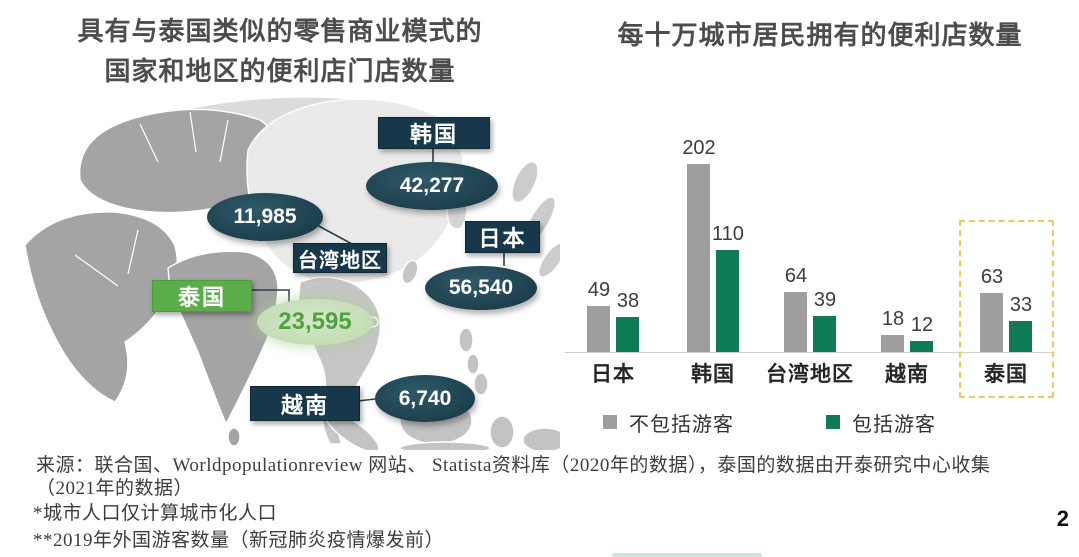  What do you see at coordinates (681, 424) in the screenshot?
I see `legend-label: 不包括游客` at bounding box center [681, 424].